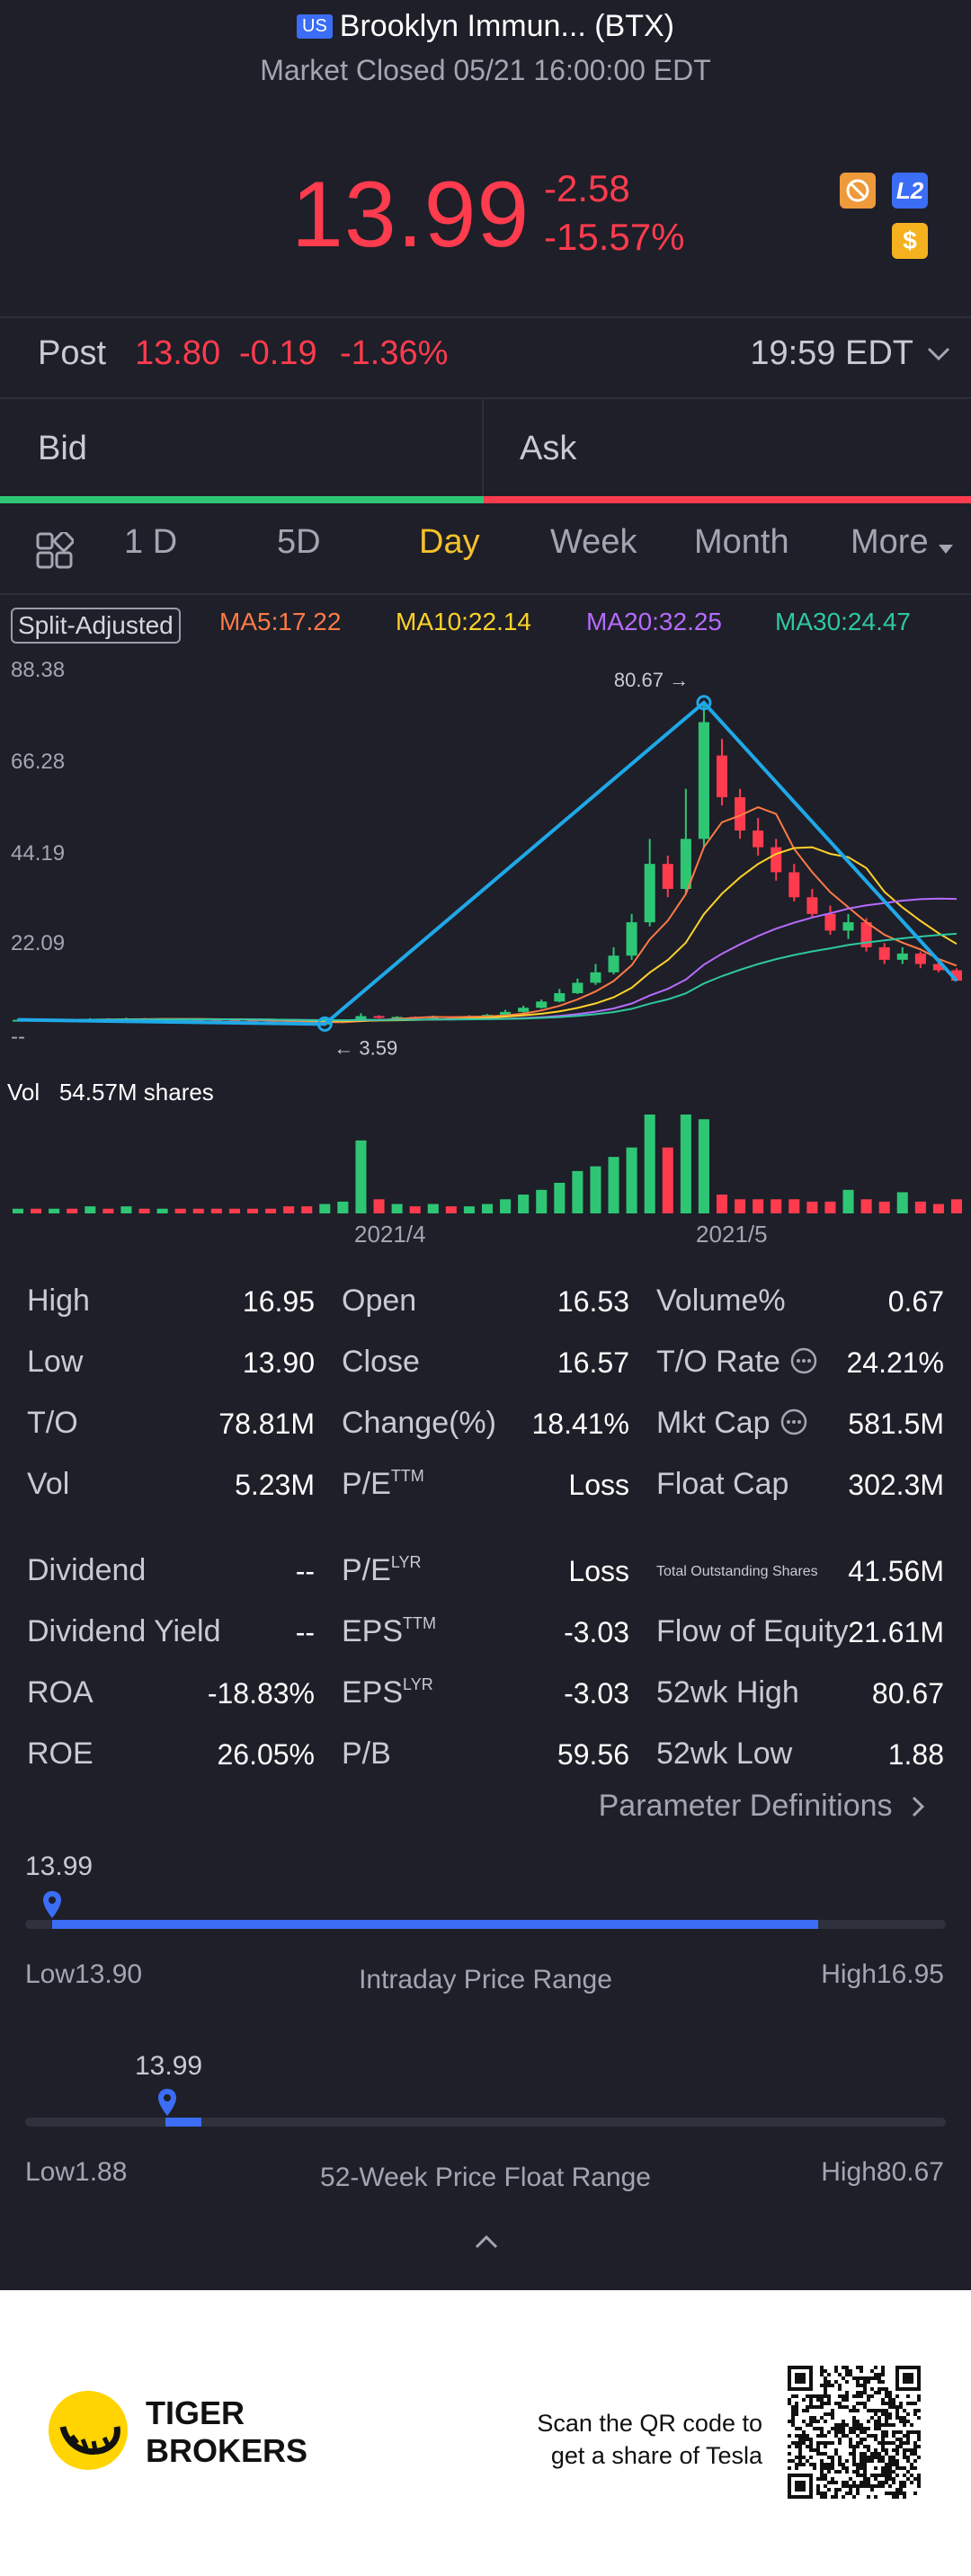  What do you see at coordinates (278, 1301) in the screenshot?
I see `stat-value: 16.95` at bounding box center [278, 1301].